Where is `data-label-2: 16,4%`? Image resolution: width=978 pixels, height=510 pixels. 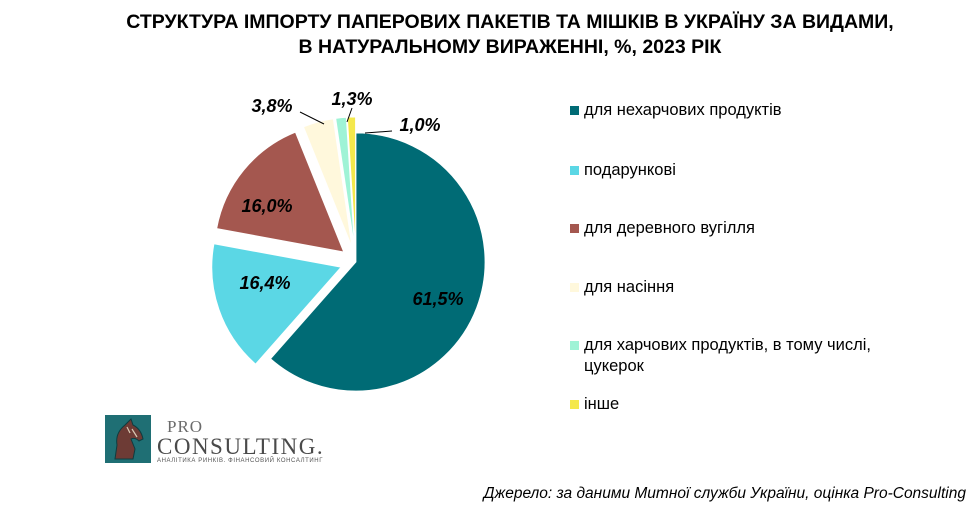 data-label-2: 16,4% is located at coordinates (264, 283).